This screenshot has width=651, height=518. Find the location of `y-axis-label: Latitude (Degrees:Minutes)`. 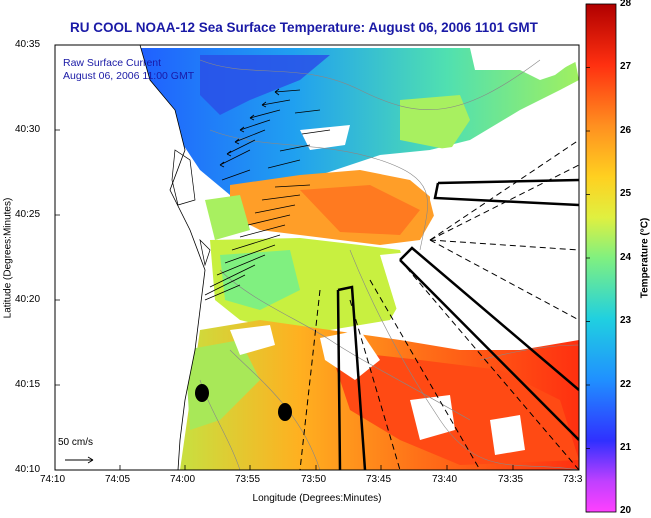

y-axis-label: Latitude (Degrees:Minutes) is located at coordinates (8, 258).